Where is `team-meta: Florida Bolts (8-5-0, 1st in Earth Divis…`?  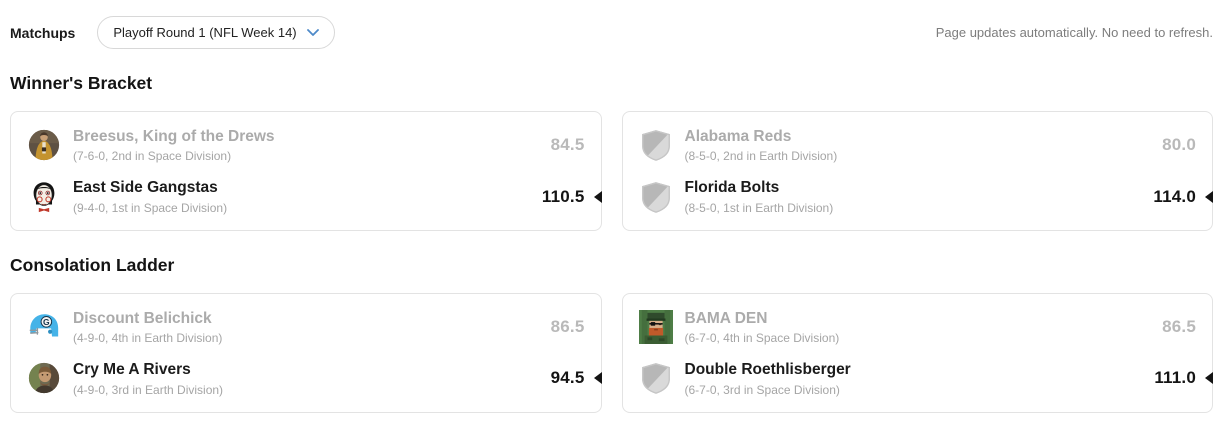
team-meta: Florida Bolts (8-5-0, 1st in Earth Divis… is located at coordinates (759, 196).